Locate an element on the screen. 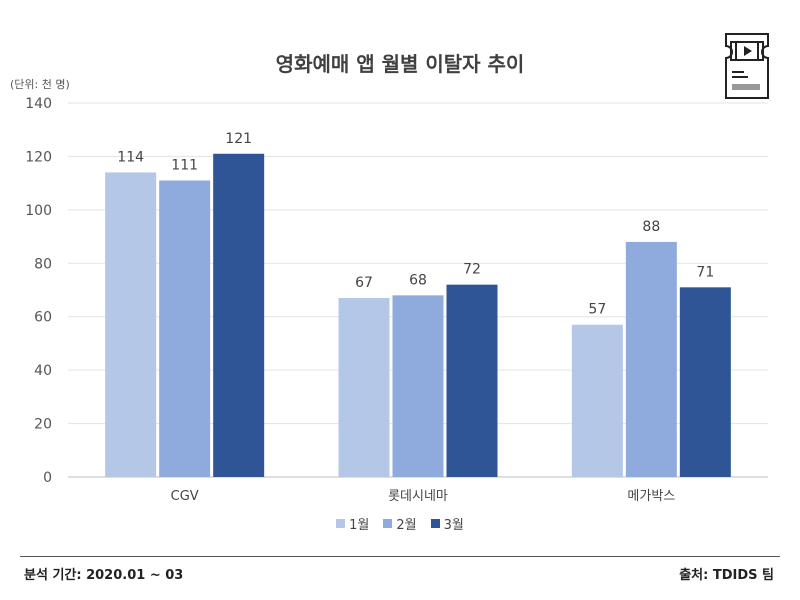 The width and height of the screenshot is (800, 600). chart-title: 영화예매 앱 월별 이탈자 추이 is located at coordinates (400, 64).